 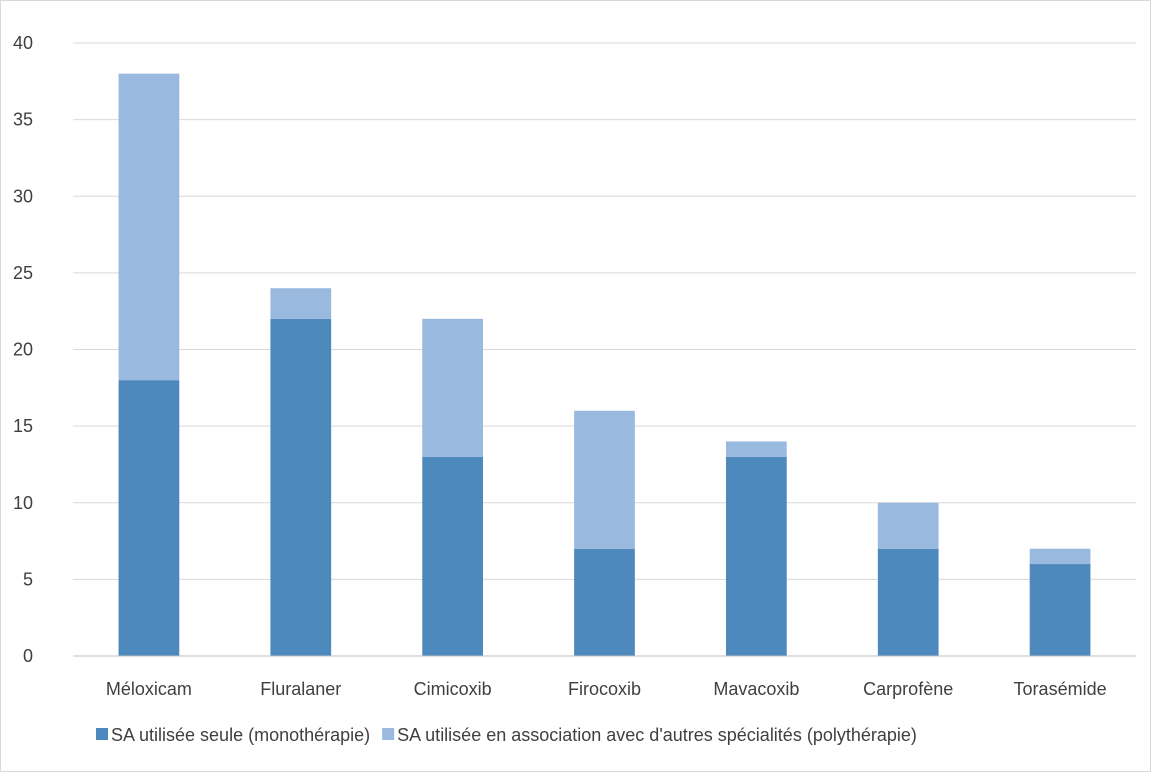 I want to click on y-tick-label: 5, so click(x=28, y=579).